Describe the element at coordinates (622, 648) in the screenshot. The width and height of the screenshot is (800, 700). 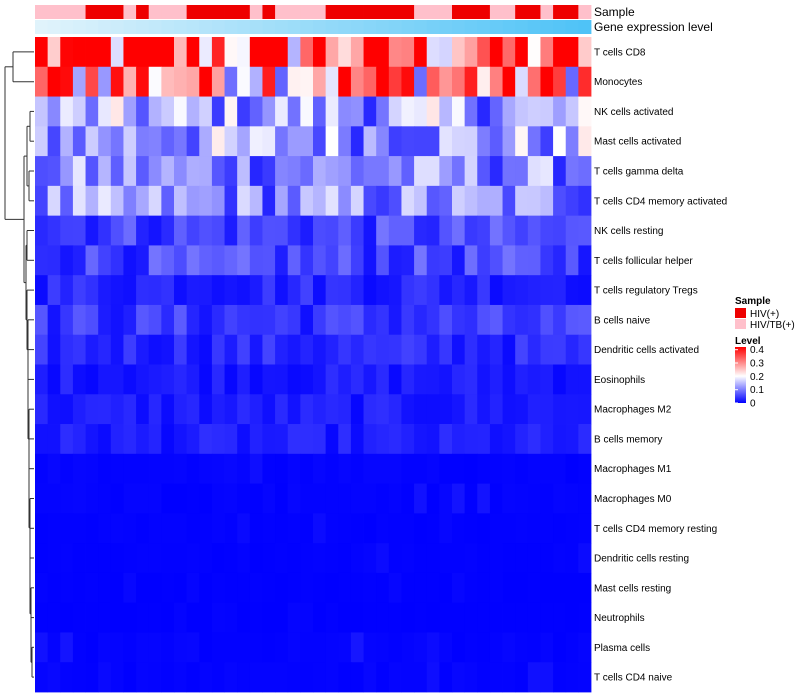
I see `row-label: Plasma cells` at that location.